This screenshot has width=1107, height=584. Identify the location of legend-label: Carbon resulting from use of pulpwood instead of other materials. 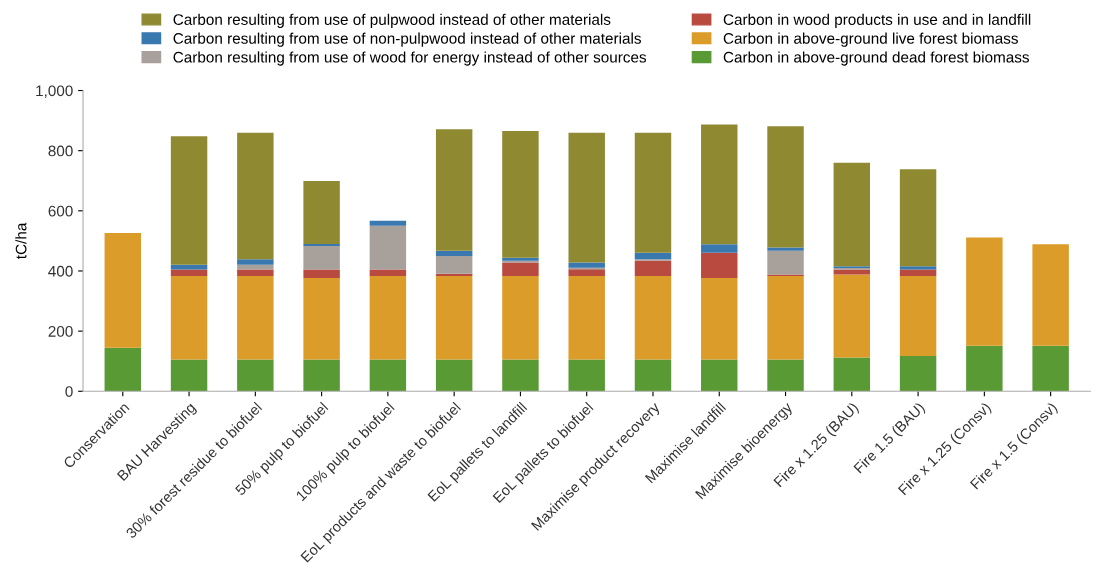
(392, 20).